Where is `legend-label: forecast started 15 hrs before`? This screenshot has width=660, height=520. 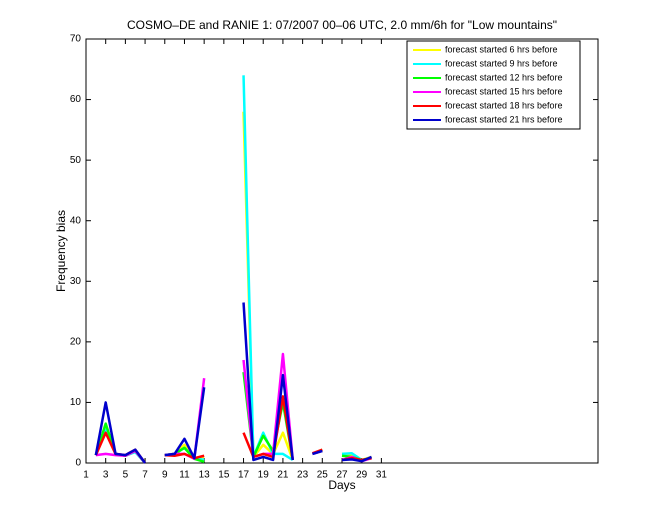 legend-label: forecast started 15 hrs before is located at coordinates (504, 91).